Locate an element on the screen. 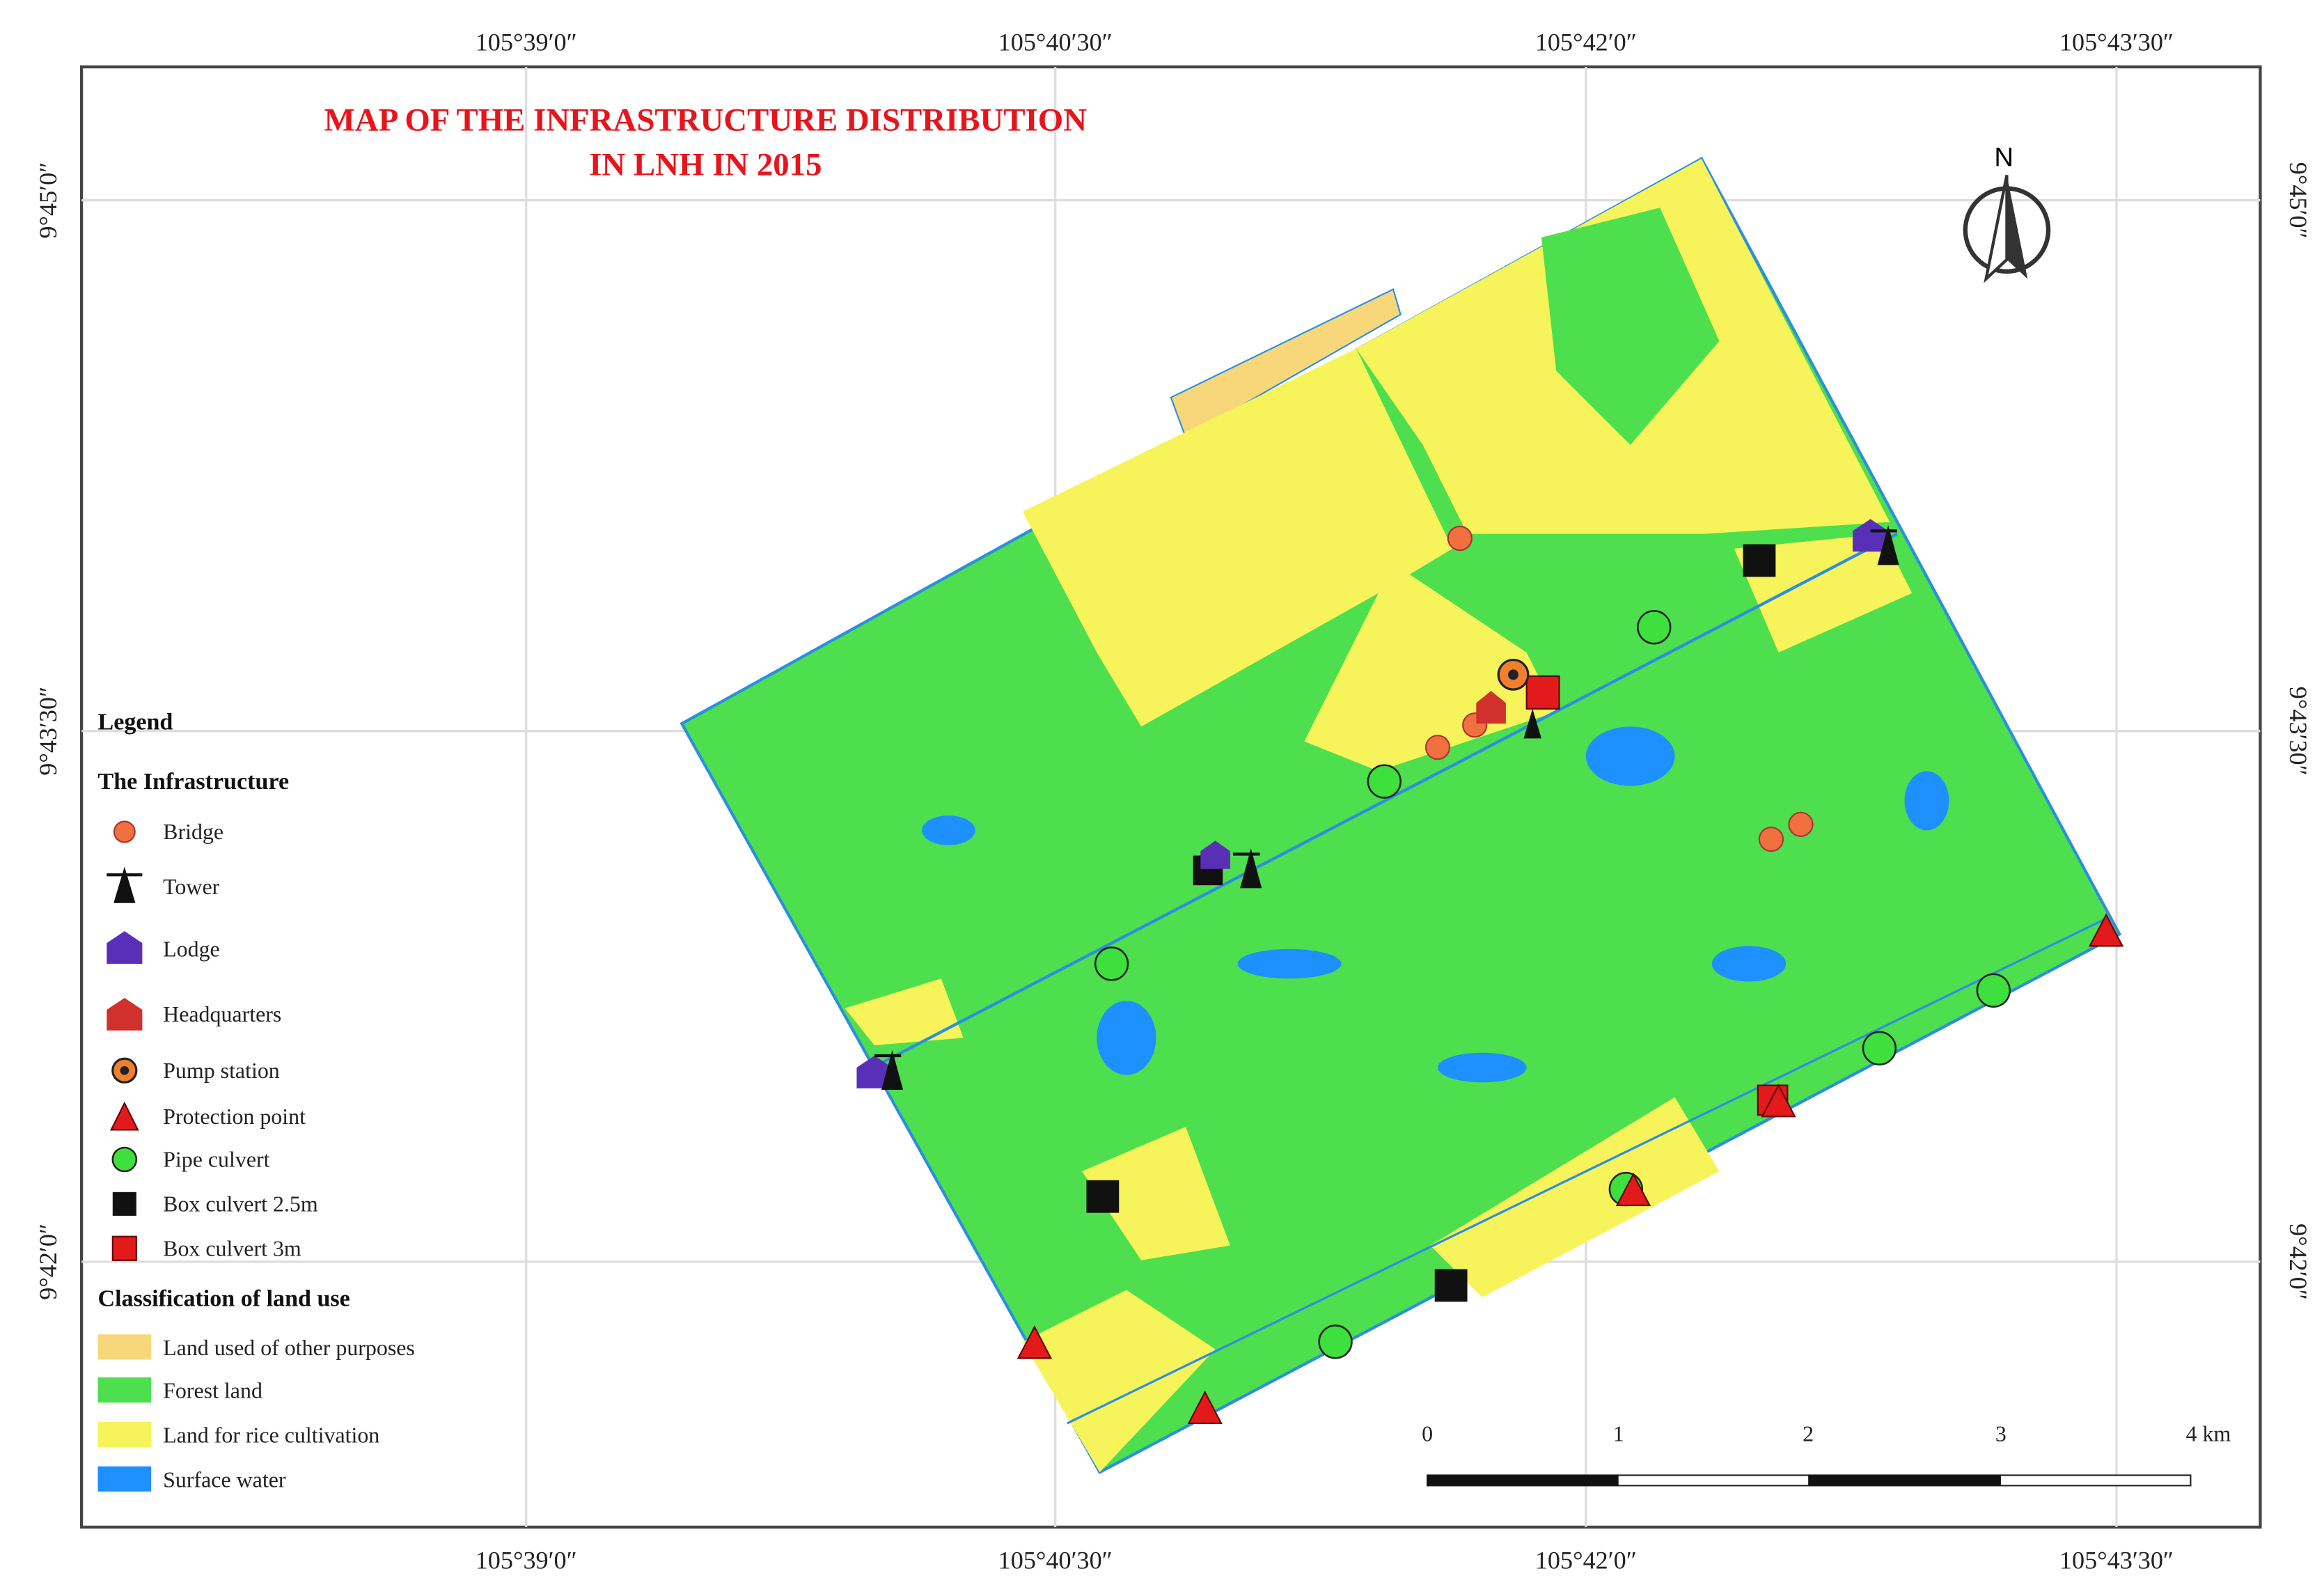  legend-item: Lodge is located at coordinates (191, 949).